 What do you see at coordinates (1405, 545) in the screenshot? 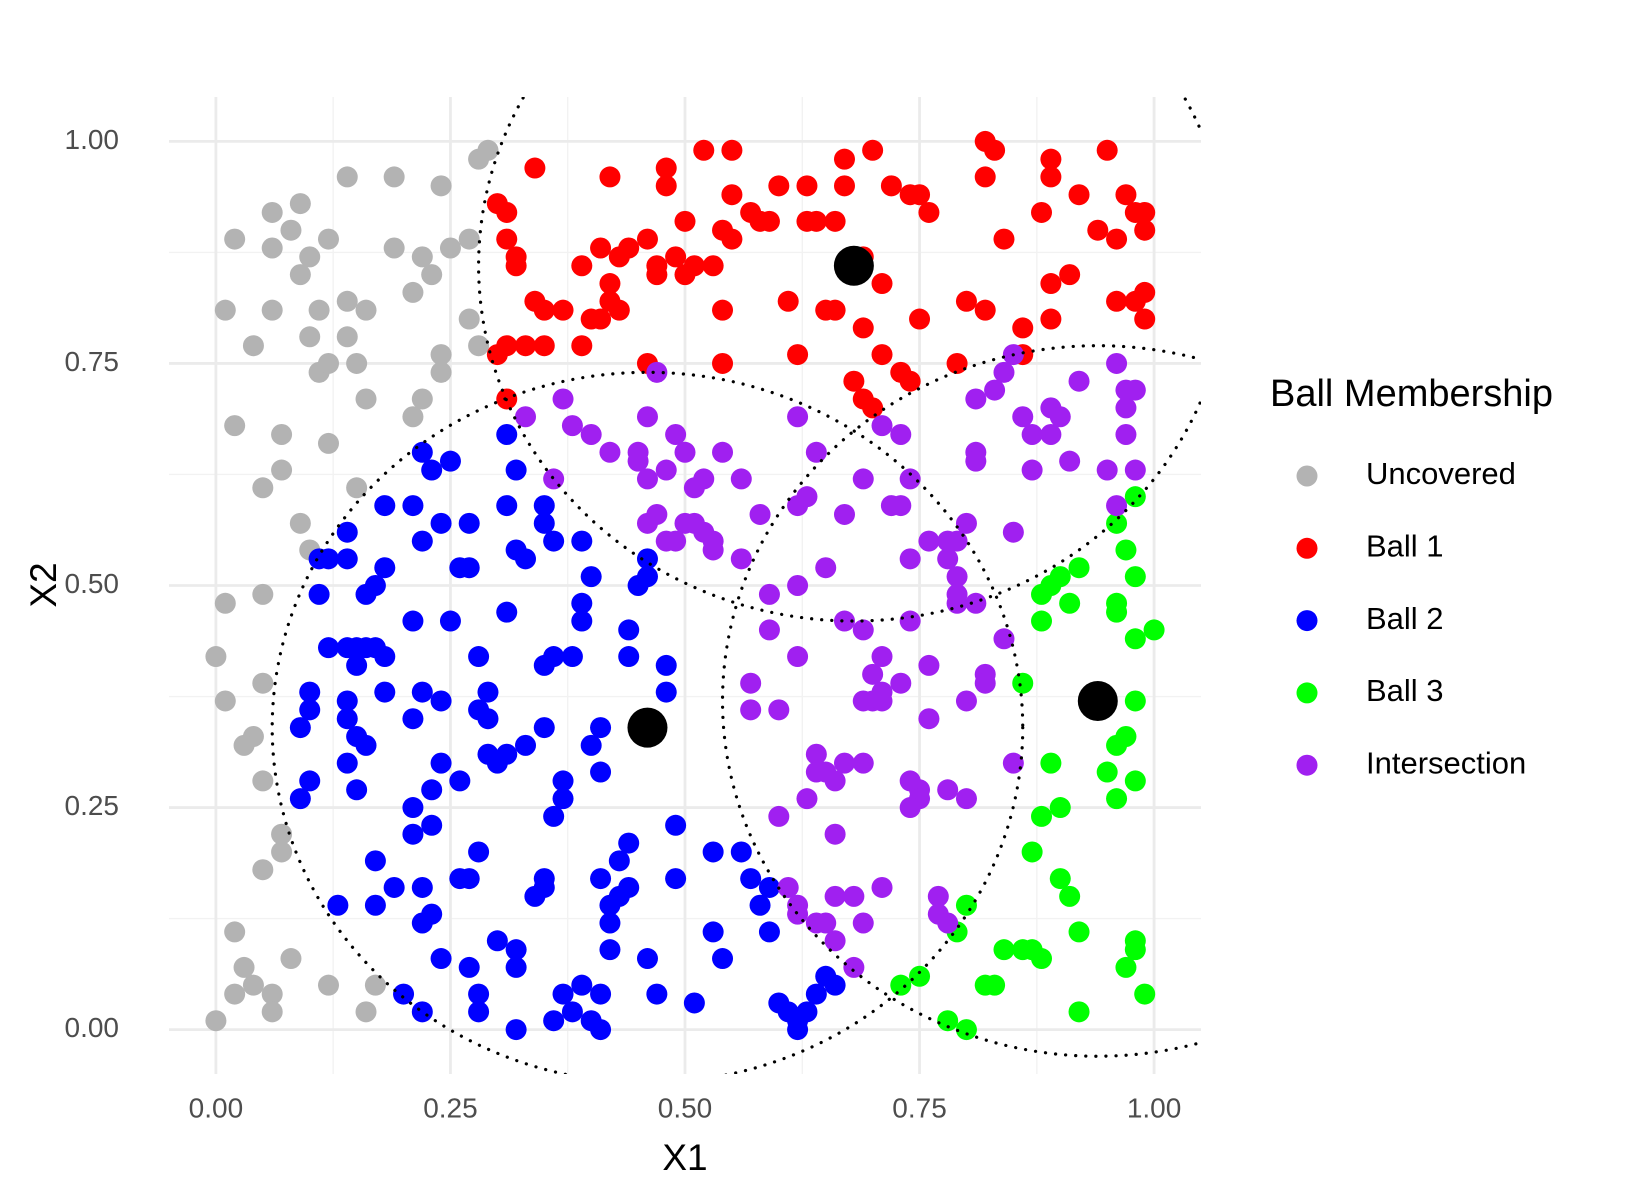
I see `legend-label: Ball 1` at bounding box center [1405, 545].